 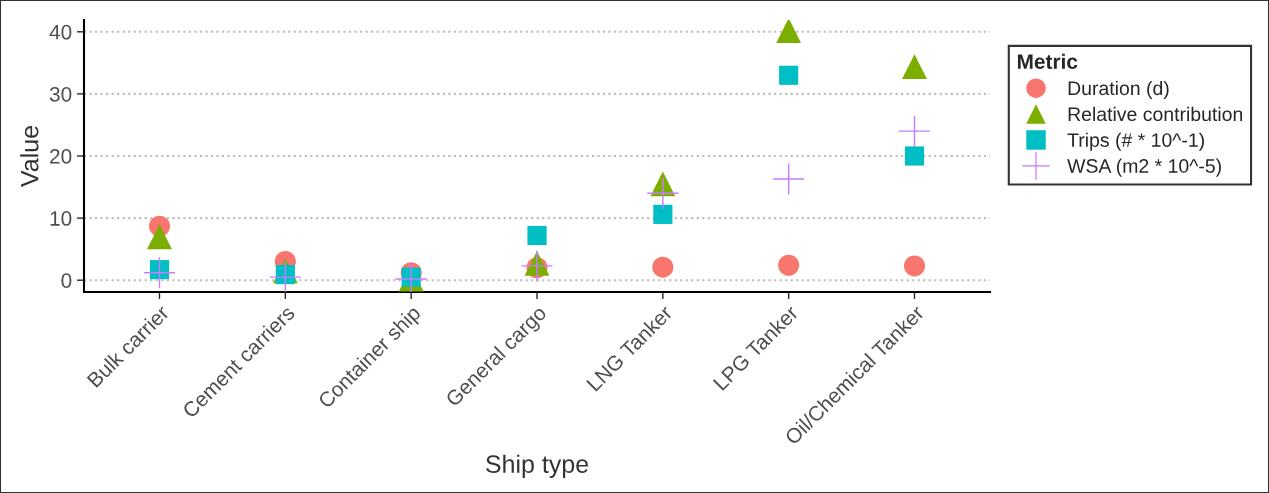 What do you see at coordinates (61, 218) in the screenshot?
I see `y-tick-label: 10` at bounding box center [61, 218].